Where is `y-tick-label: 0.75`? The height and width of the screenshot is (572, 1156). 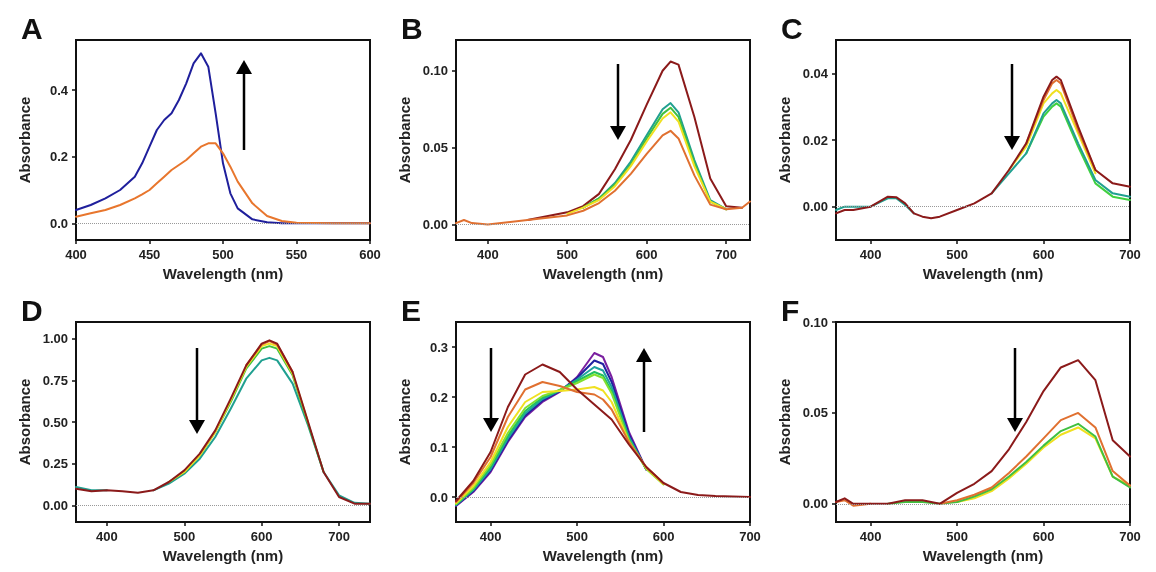
y-tick-label: 0.75 is located at coordinates (55, 380).